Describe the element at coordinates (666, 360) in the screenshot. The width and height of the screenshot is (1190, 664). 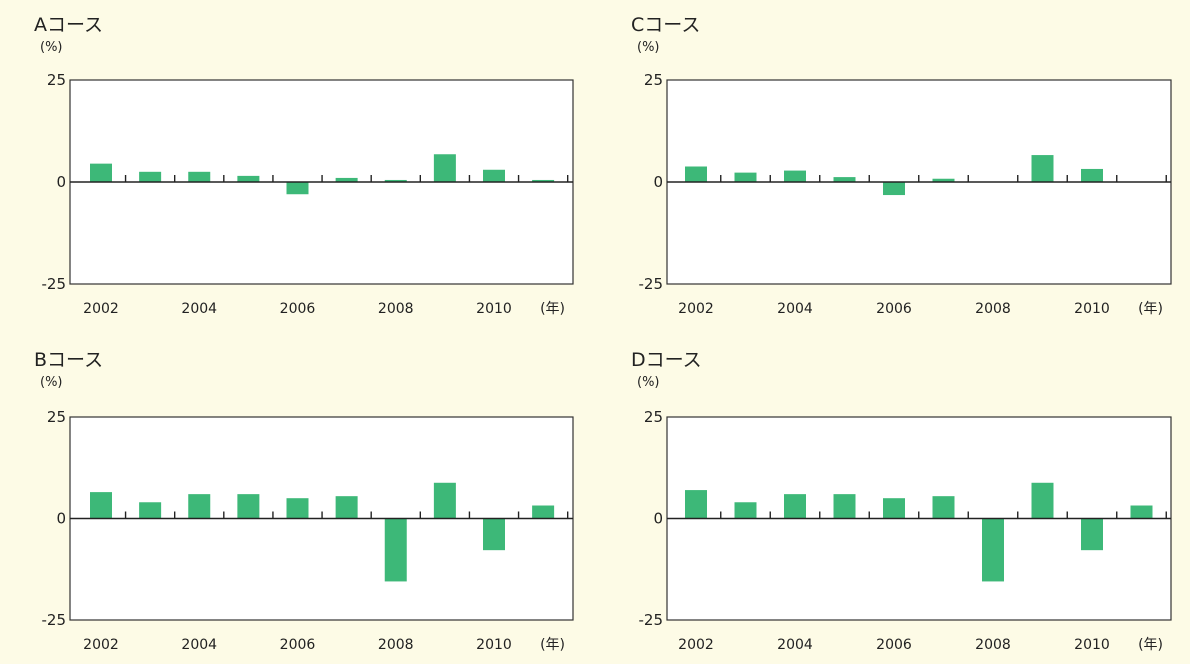
I see `chart-title: Dコース` at that location.